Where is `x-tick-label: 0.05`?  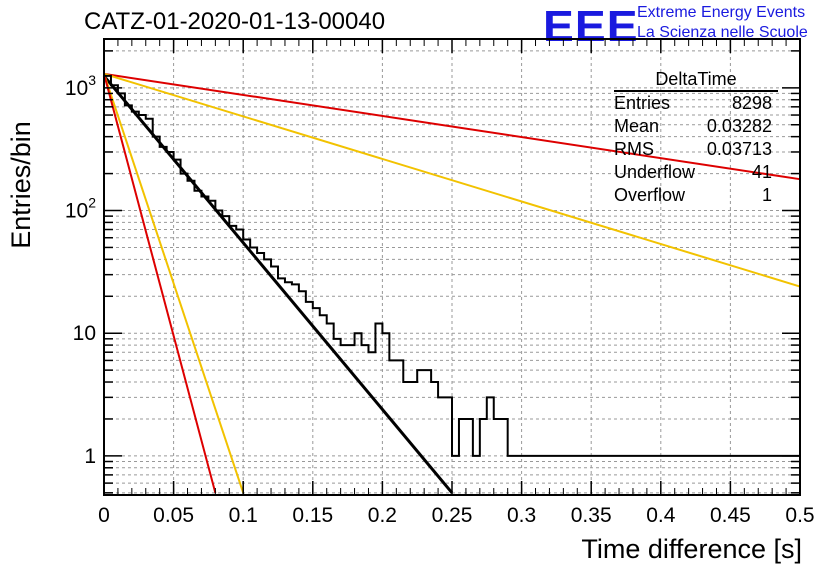 x-tick-label: 0.05 is located at coordinates (173, 515).